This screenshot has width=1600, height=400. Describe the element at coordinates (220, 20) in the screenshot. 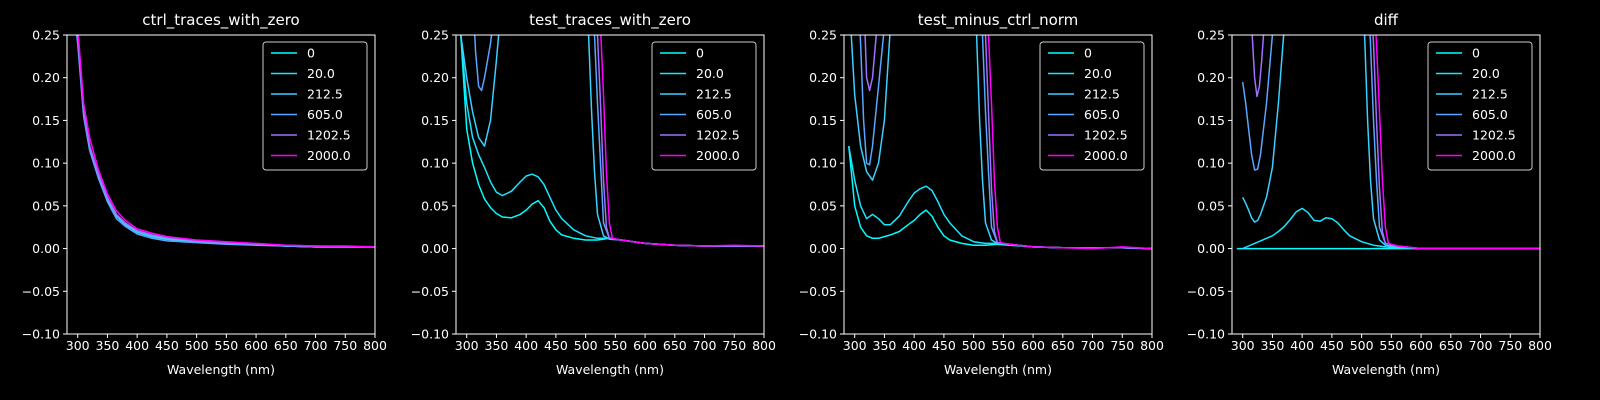

I see `chart-title: ctrl_traces_with_zero` at that location.